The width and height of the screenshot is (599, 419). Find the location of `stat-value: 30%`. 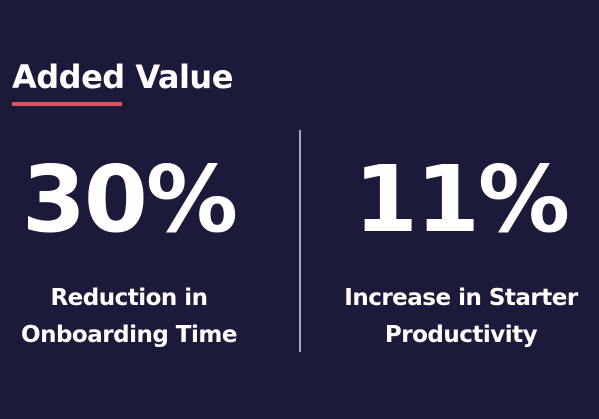

stat-value: 30% is located at coordinates (129, 199).